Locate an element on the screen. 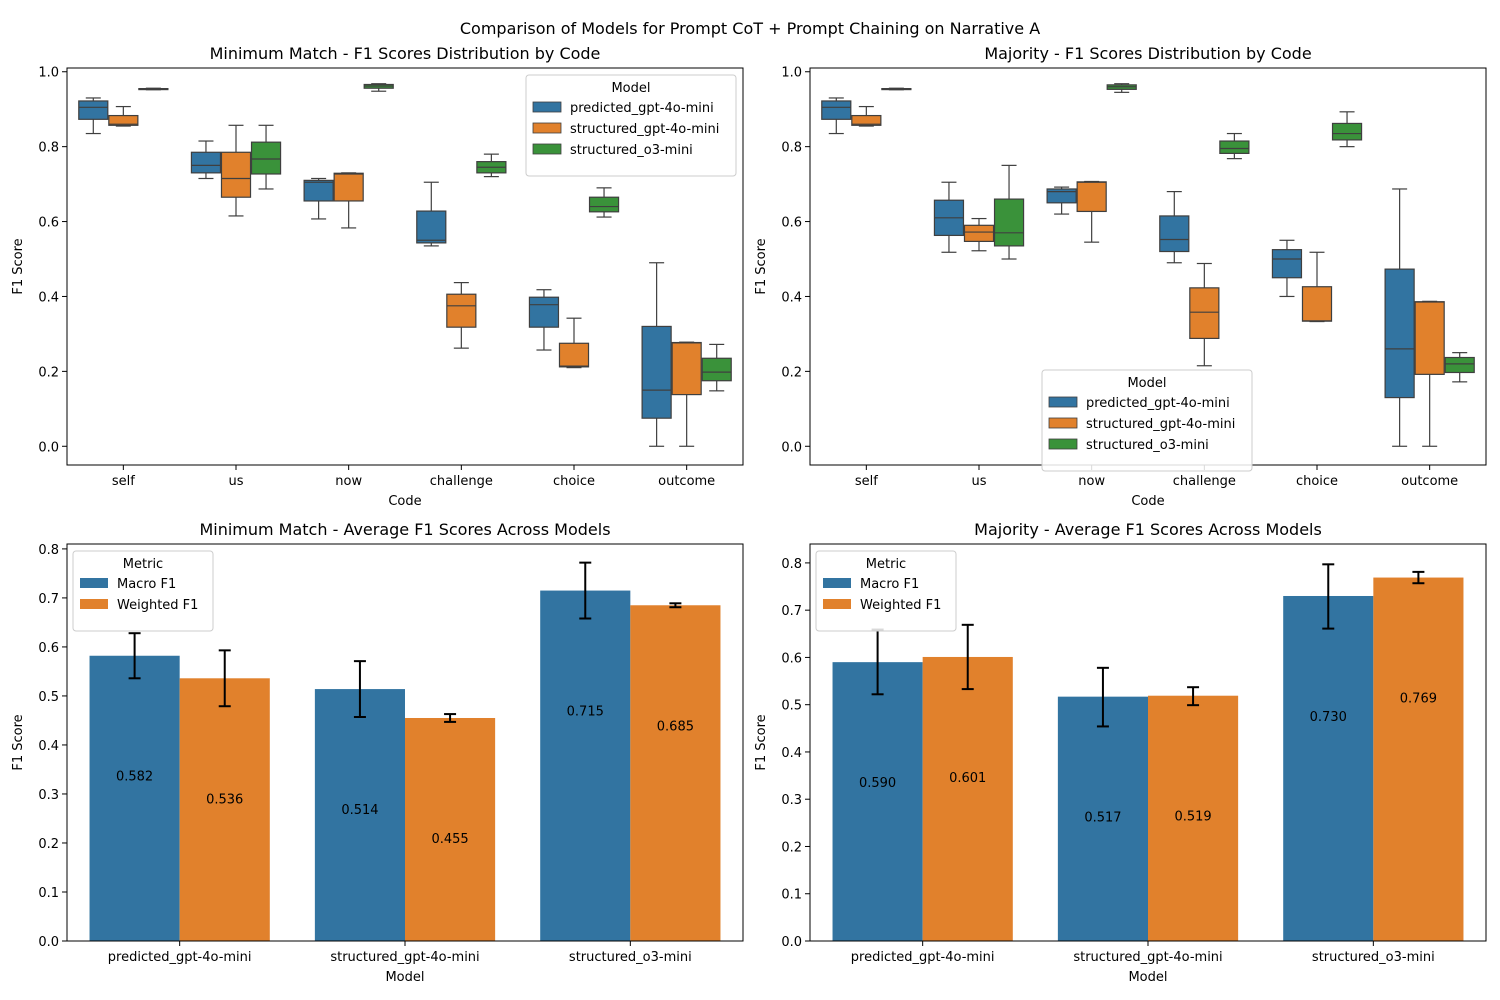 The height and width of the screenshot is (1000, 1500). box-predicted-gpt-4o-mini-now is located at coordinates (1061, 200).